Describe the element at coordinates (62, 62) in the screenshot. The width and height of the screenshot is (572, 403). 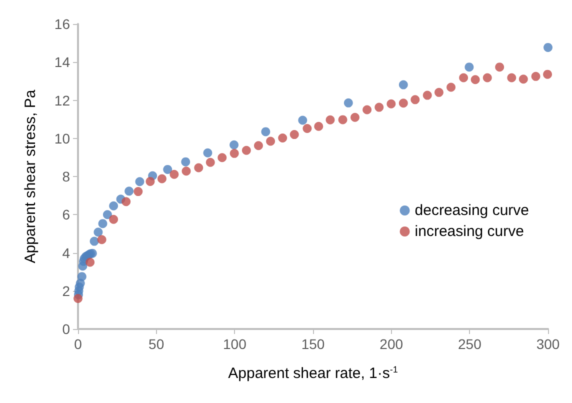
I see `y-tick-label: 14` at that location.